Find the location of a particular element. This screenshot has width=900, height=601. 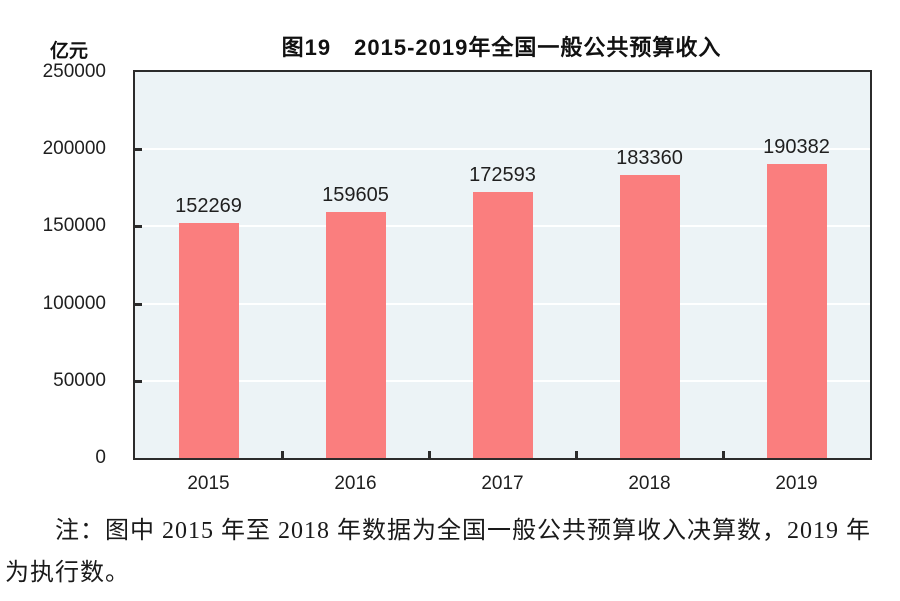

y-tick-label: 100000 is located at coordinates (74, 303).